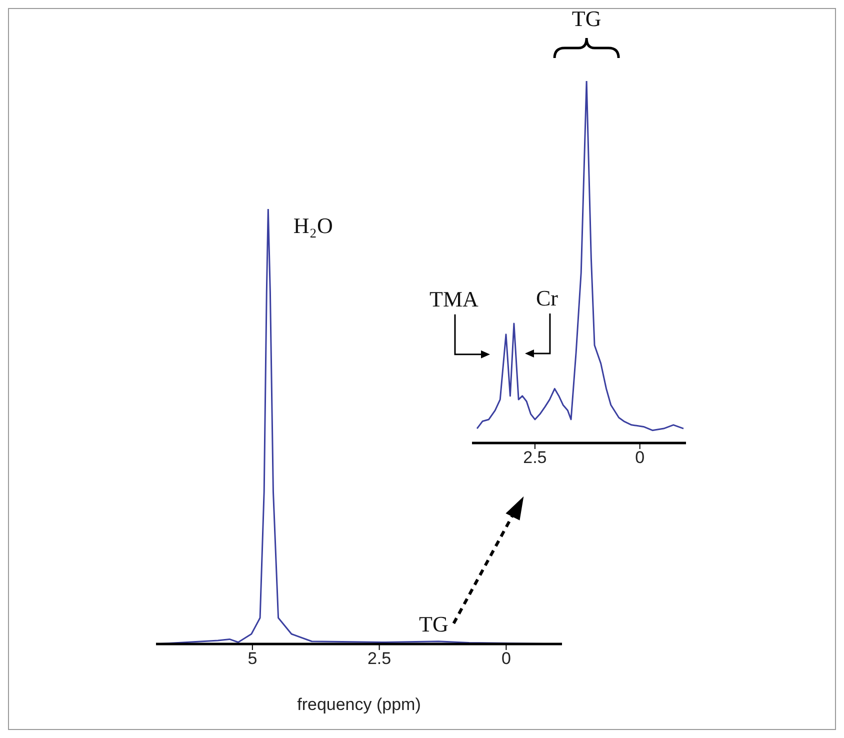 This screenshot has height=738, width=844. Describe the element at coordinates (454, 299) in the screenshot. I see `annotation: TMA` at that location.